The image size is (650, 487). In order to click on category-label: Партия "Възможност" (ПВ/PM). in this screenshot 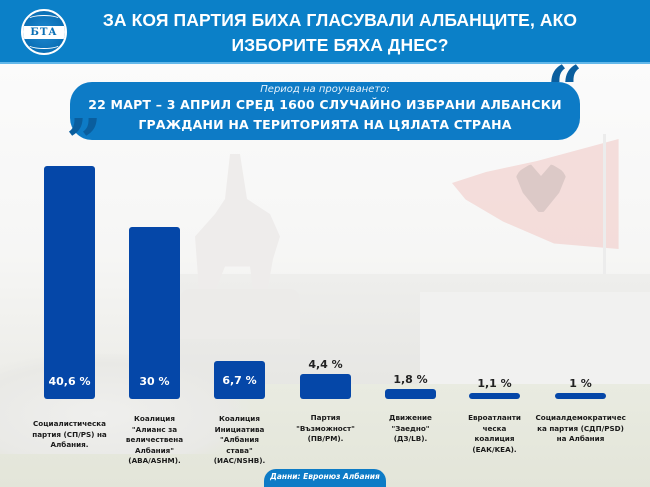, I will do `click(325, 428)`.